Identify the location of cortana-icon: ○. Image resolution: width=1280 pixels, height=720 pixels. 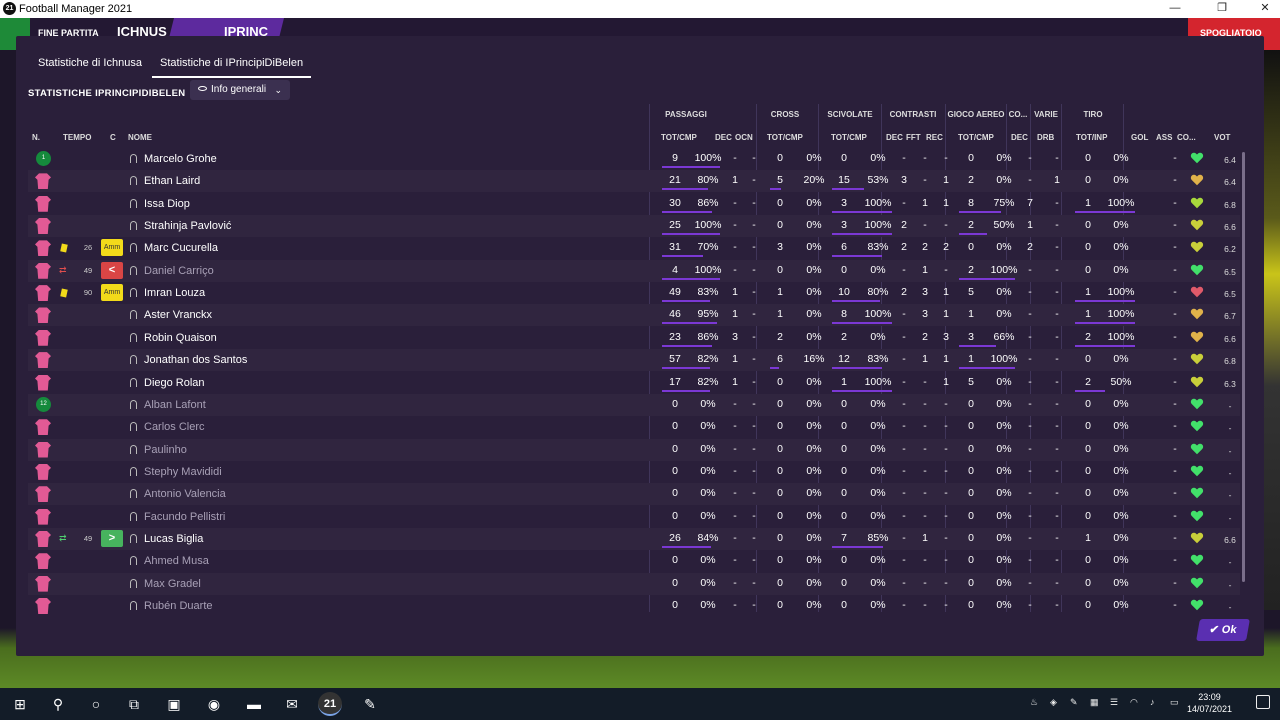
(96, 704).